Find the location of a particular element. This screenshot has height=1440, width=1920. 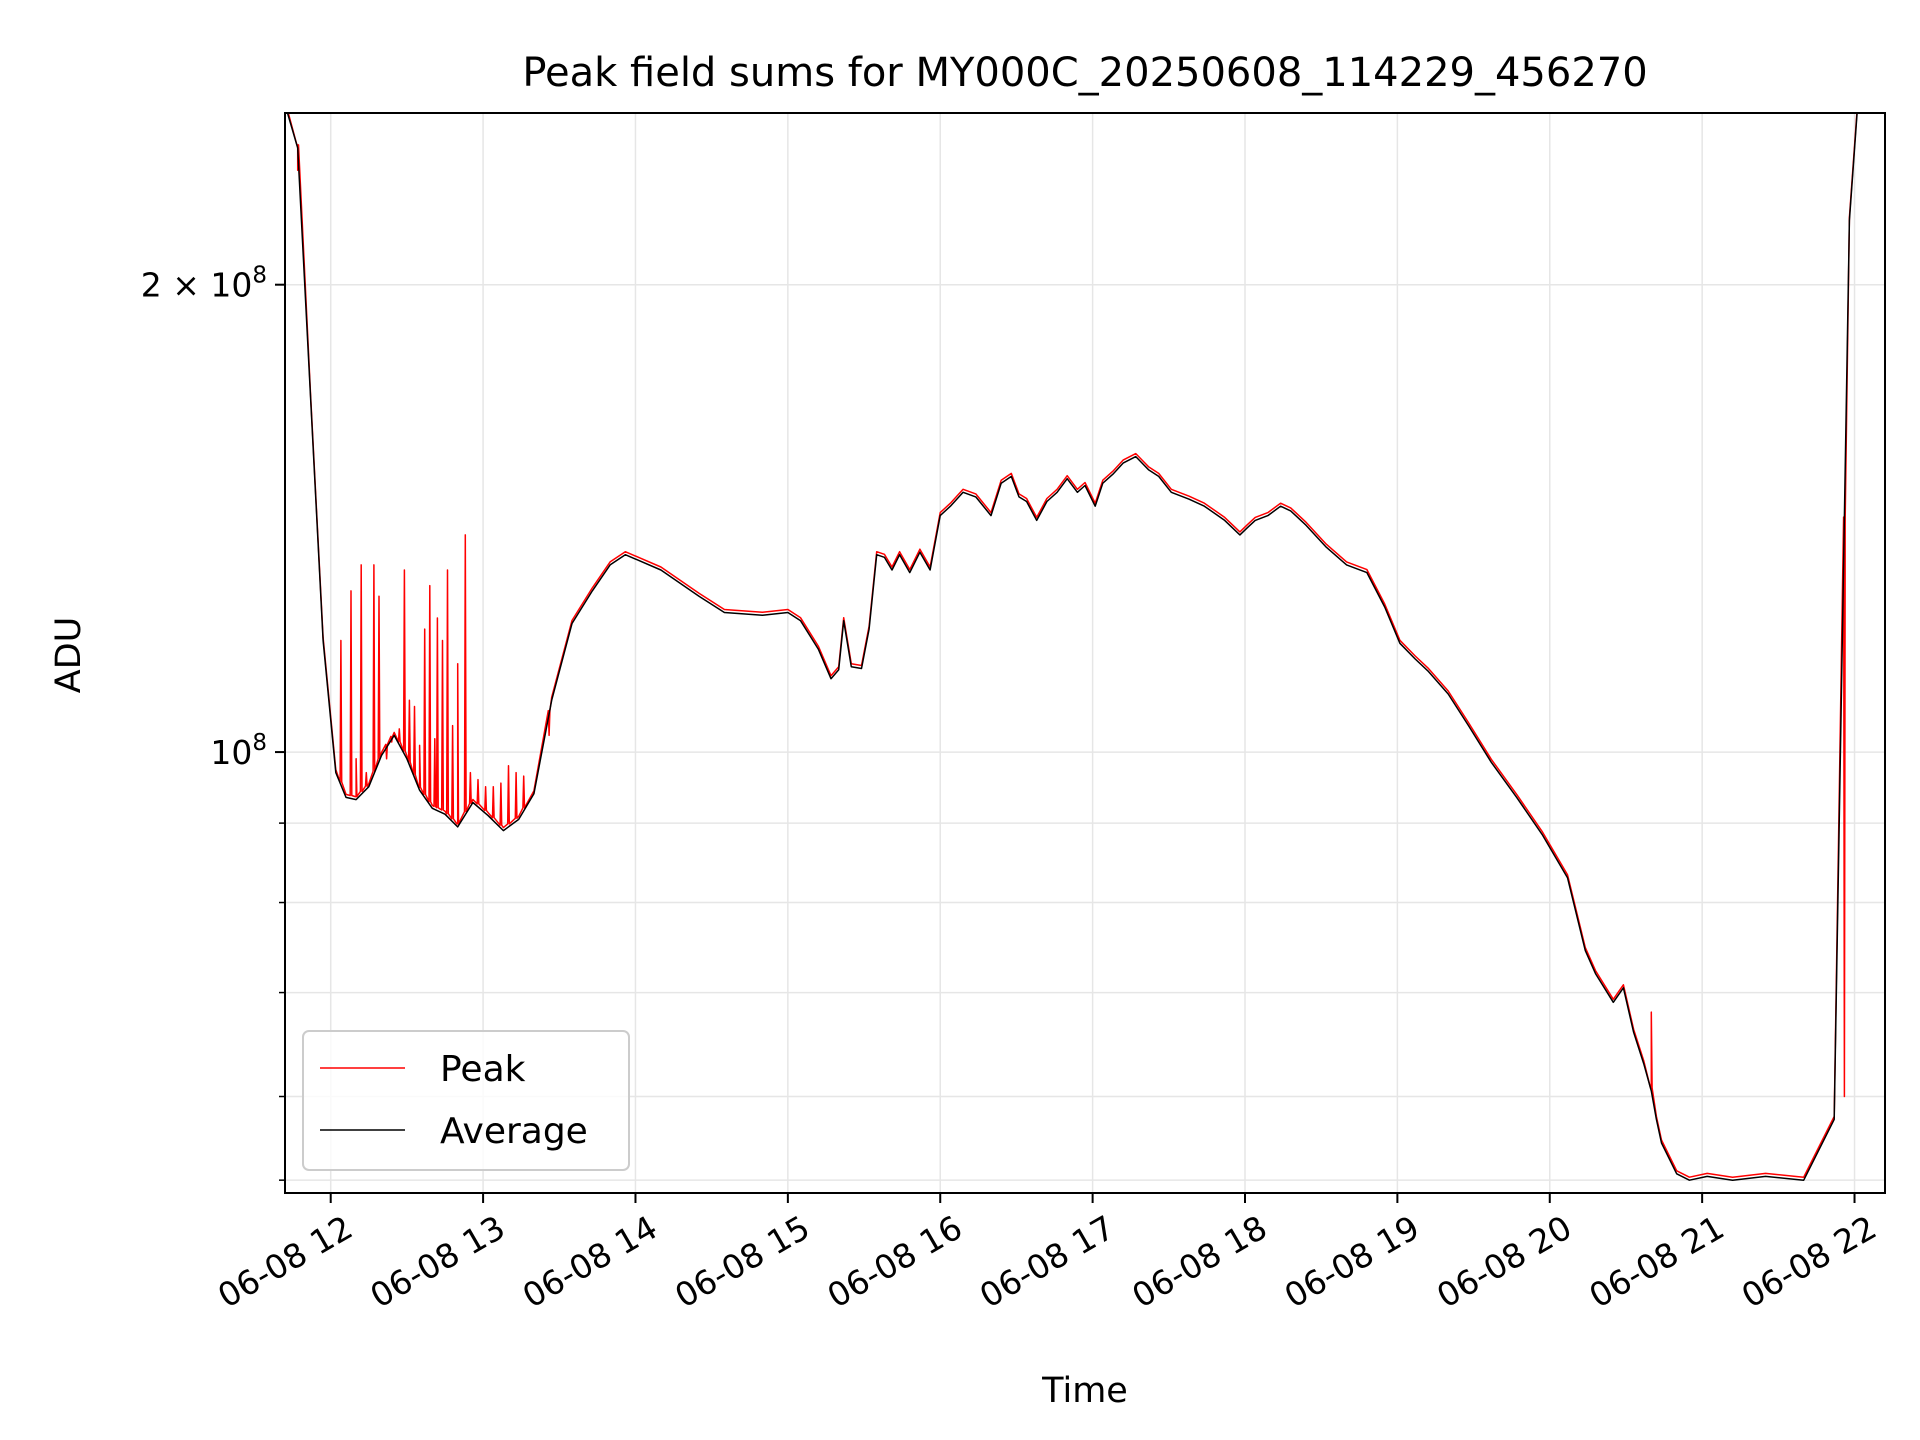

legend: Peak Average is located at coordinates (466, 1100).